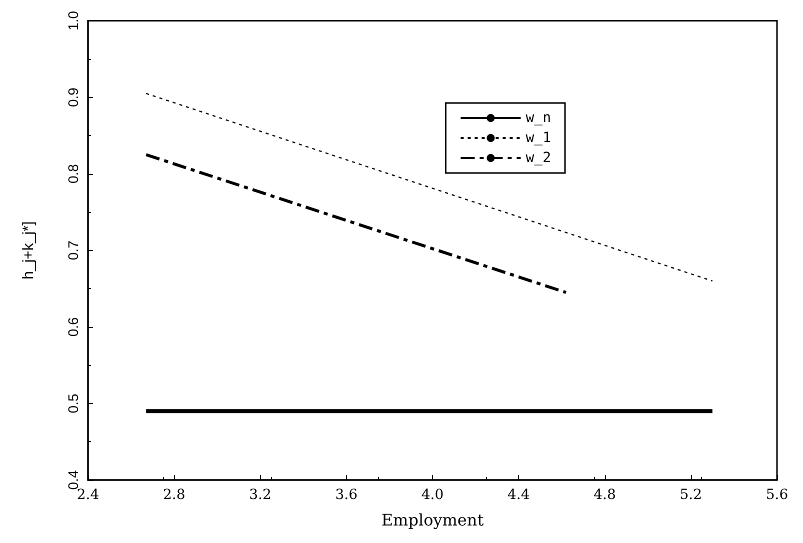  What do you see at coordinates (73, 20) in the screenshot?
I see `y-tick-label: 1.0` at bounding box center [73, 20].